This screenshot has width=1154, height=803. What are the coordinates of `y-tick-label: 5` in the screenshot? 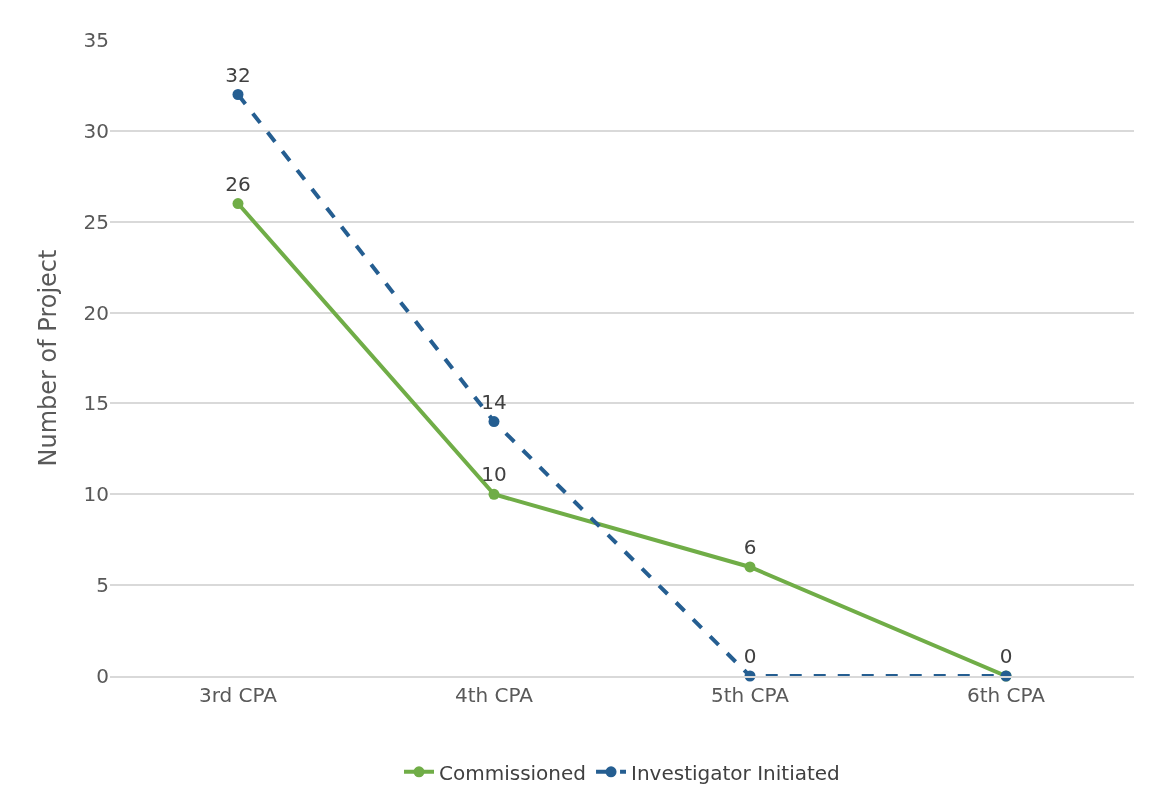 It's located at (102, 585).